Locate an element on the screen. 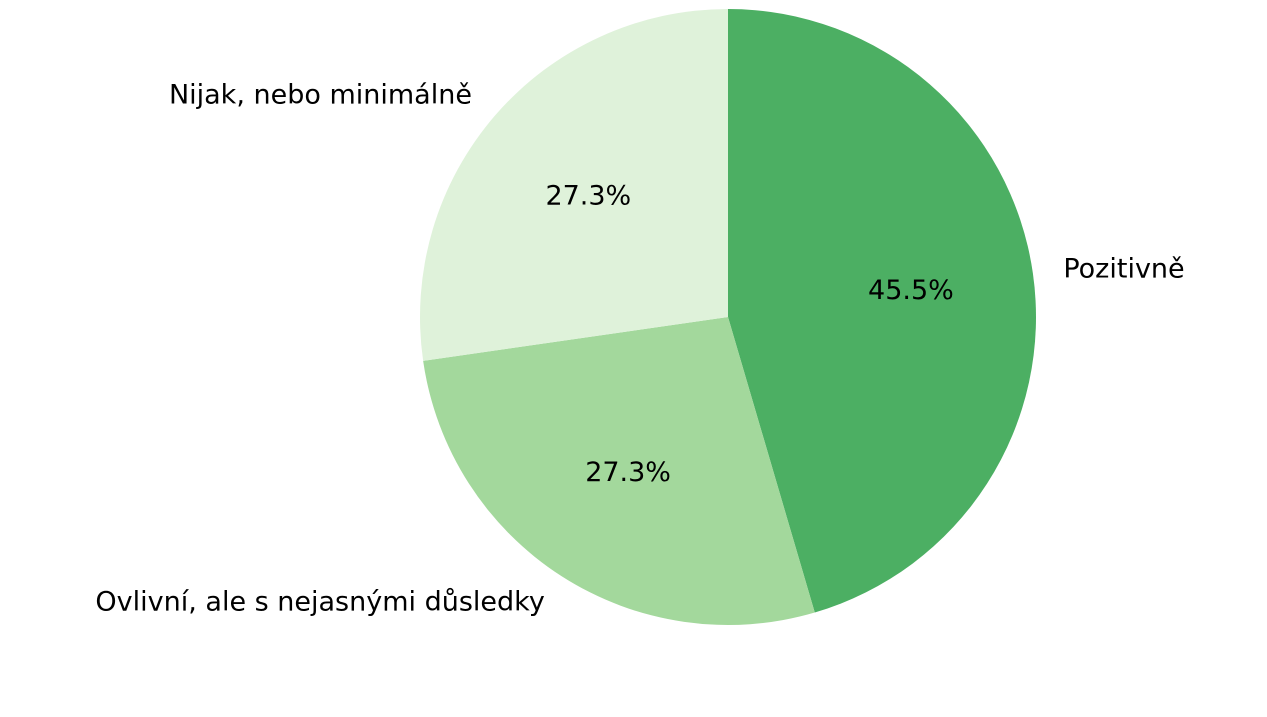  pie-pct-label-1: 27.3% is located at coordinates (628, 472).